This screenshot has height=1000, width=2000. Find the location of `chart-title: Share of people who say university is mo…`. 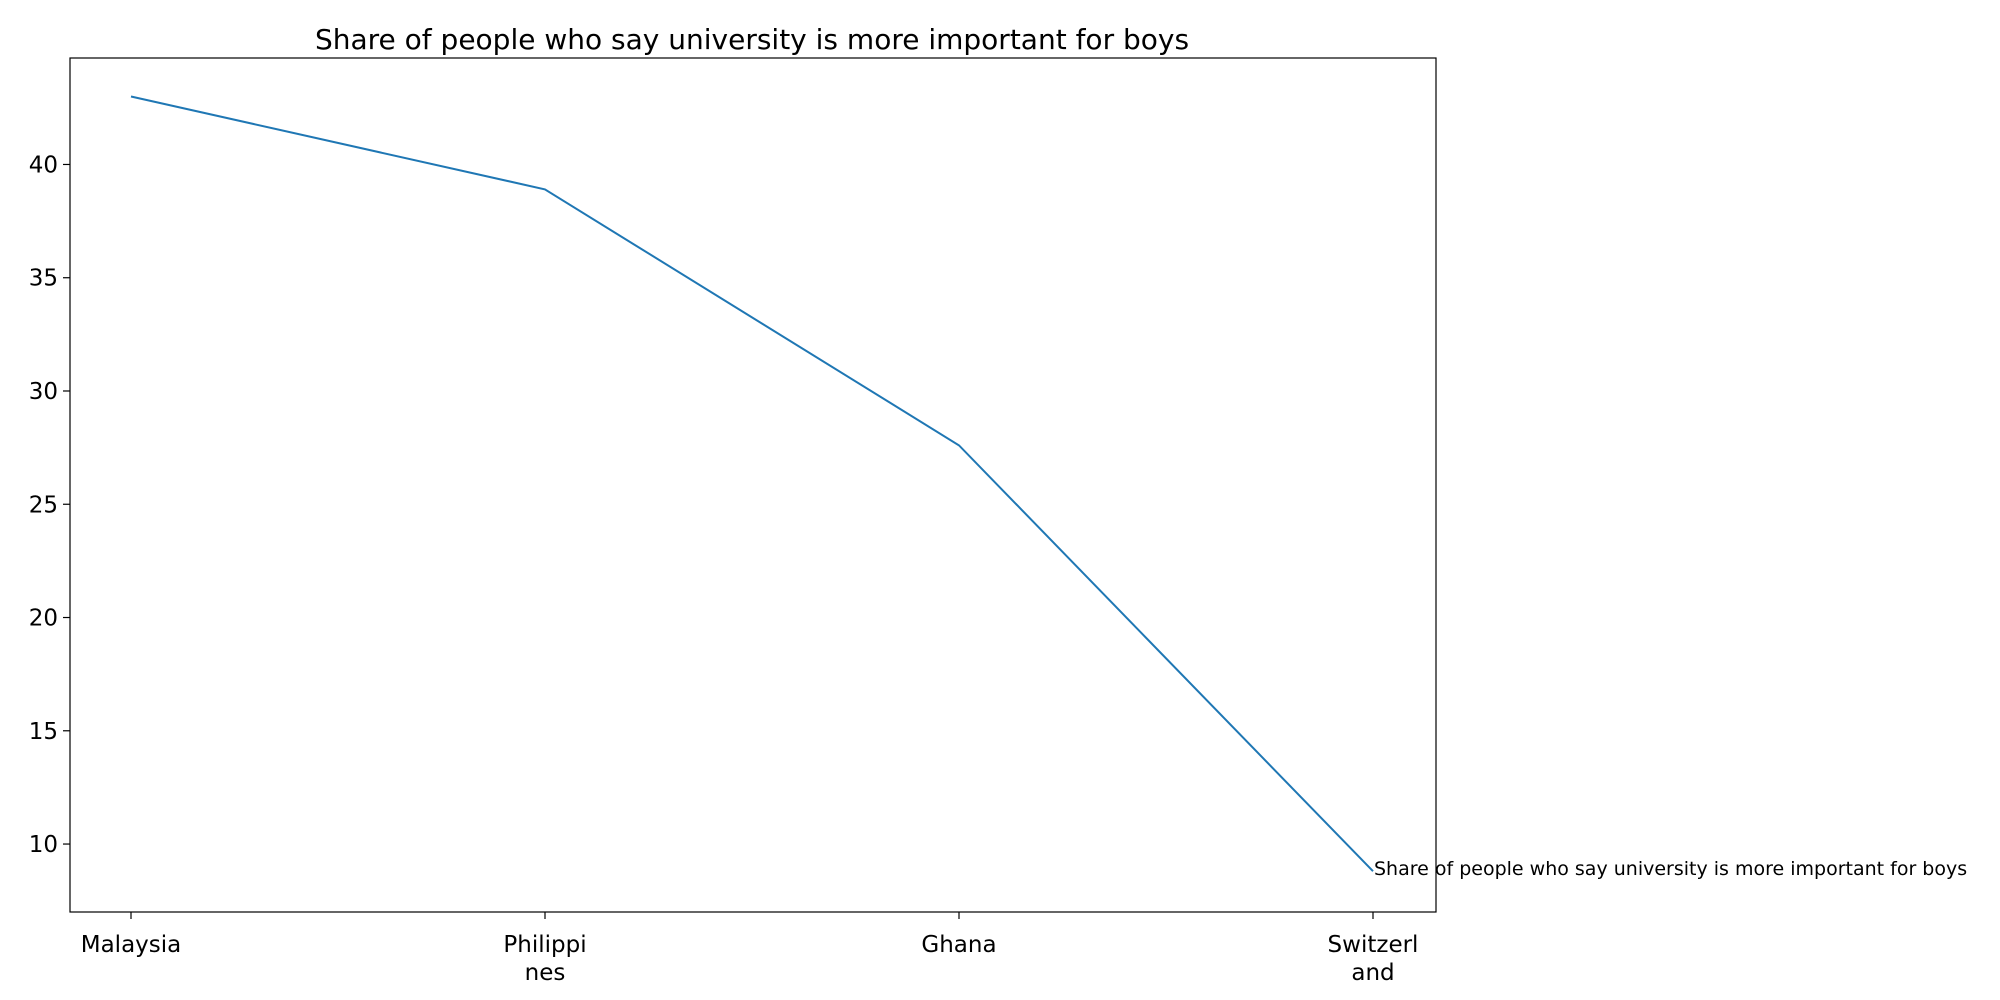

chart-title: Share of people who say university is mo… is located at coordinates (752, 39).